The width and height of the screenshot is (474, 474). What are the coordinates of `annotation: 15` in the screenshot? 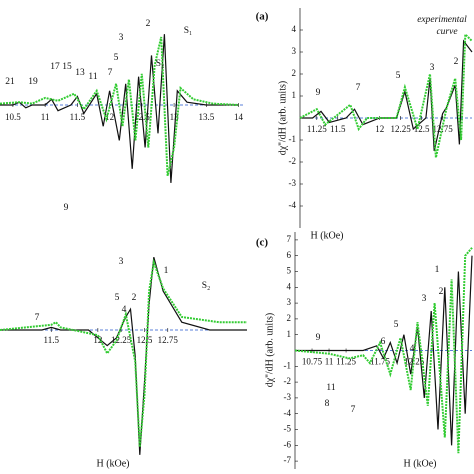 It's located at (67, 67).